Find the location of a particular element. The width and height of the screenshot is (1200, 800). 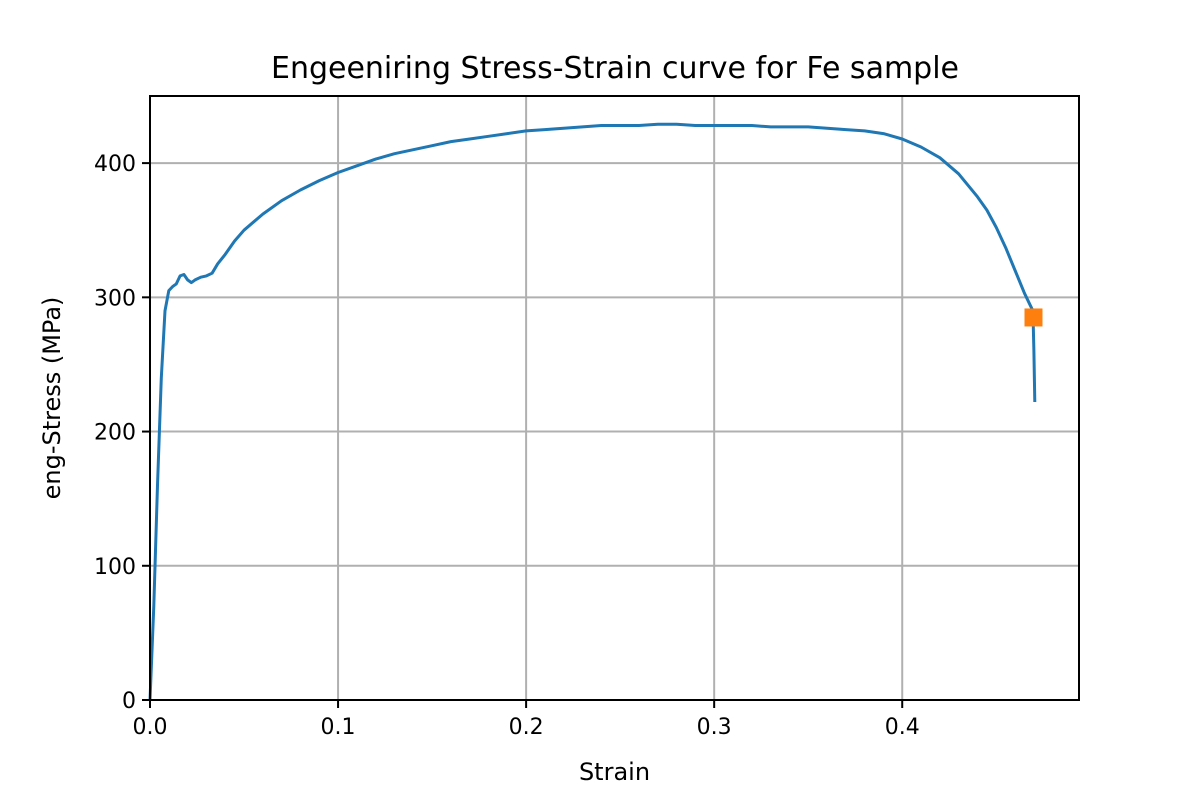

y-axis: 0 100 200 300 400 is located at coordinates (122, 433).